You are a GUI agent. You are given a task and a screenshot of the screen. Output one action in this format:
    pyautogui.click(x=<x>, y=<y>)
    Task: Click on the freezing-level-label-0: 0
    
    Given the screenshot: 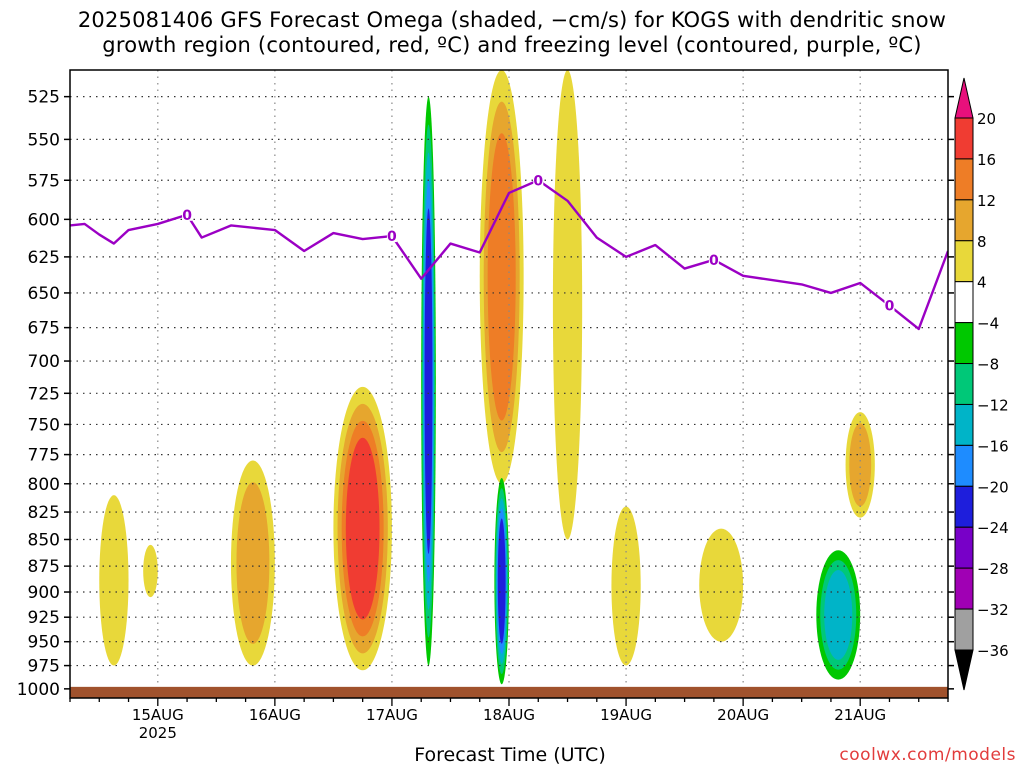 What is the action you would take?
    pyautogui.click(x=187, y=216)
    